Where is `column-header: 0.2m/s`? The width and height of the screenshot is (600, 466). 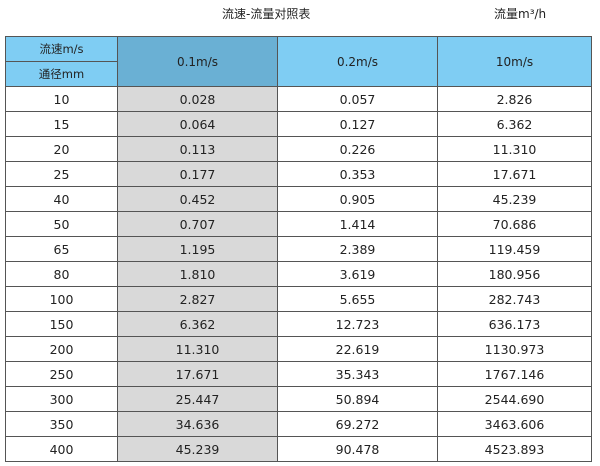 column-header: 0.2m/s is located at coordinates (357, 61).